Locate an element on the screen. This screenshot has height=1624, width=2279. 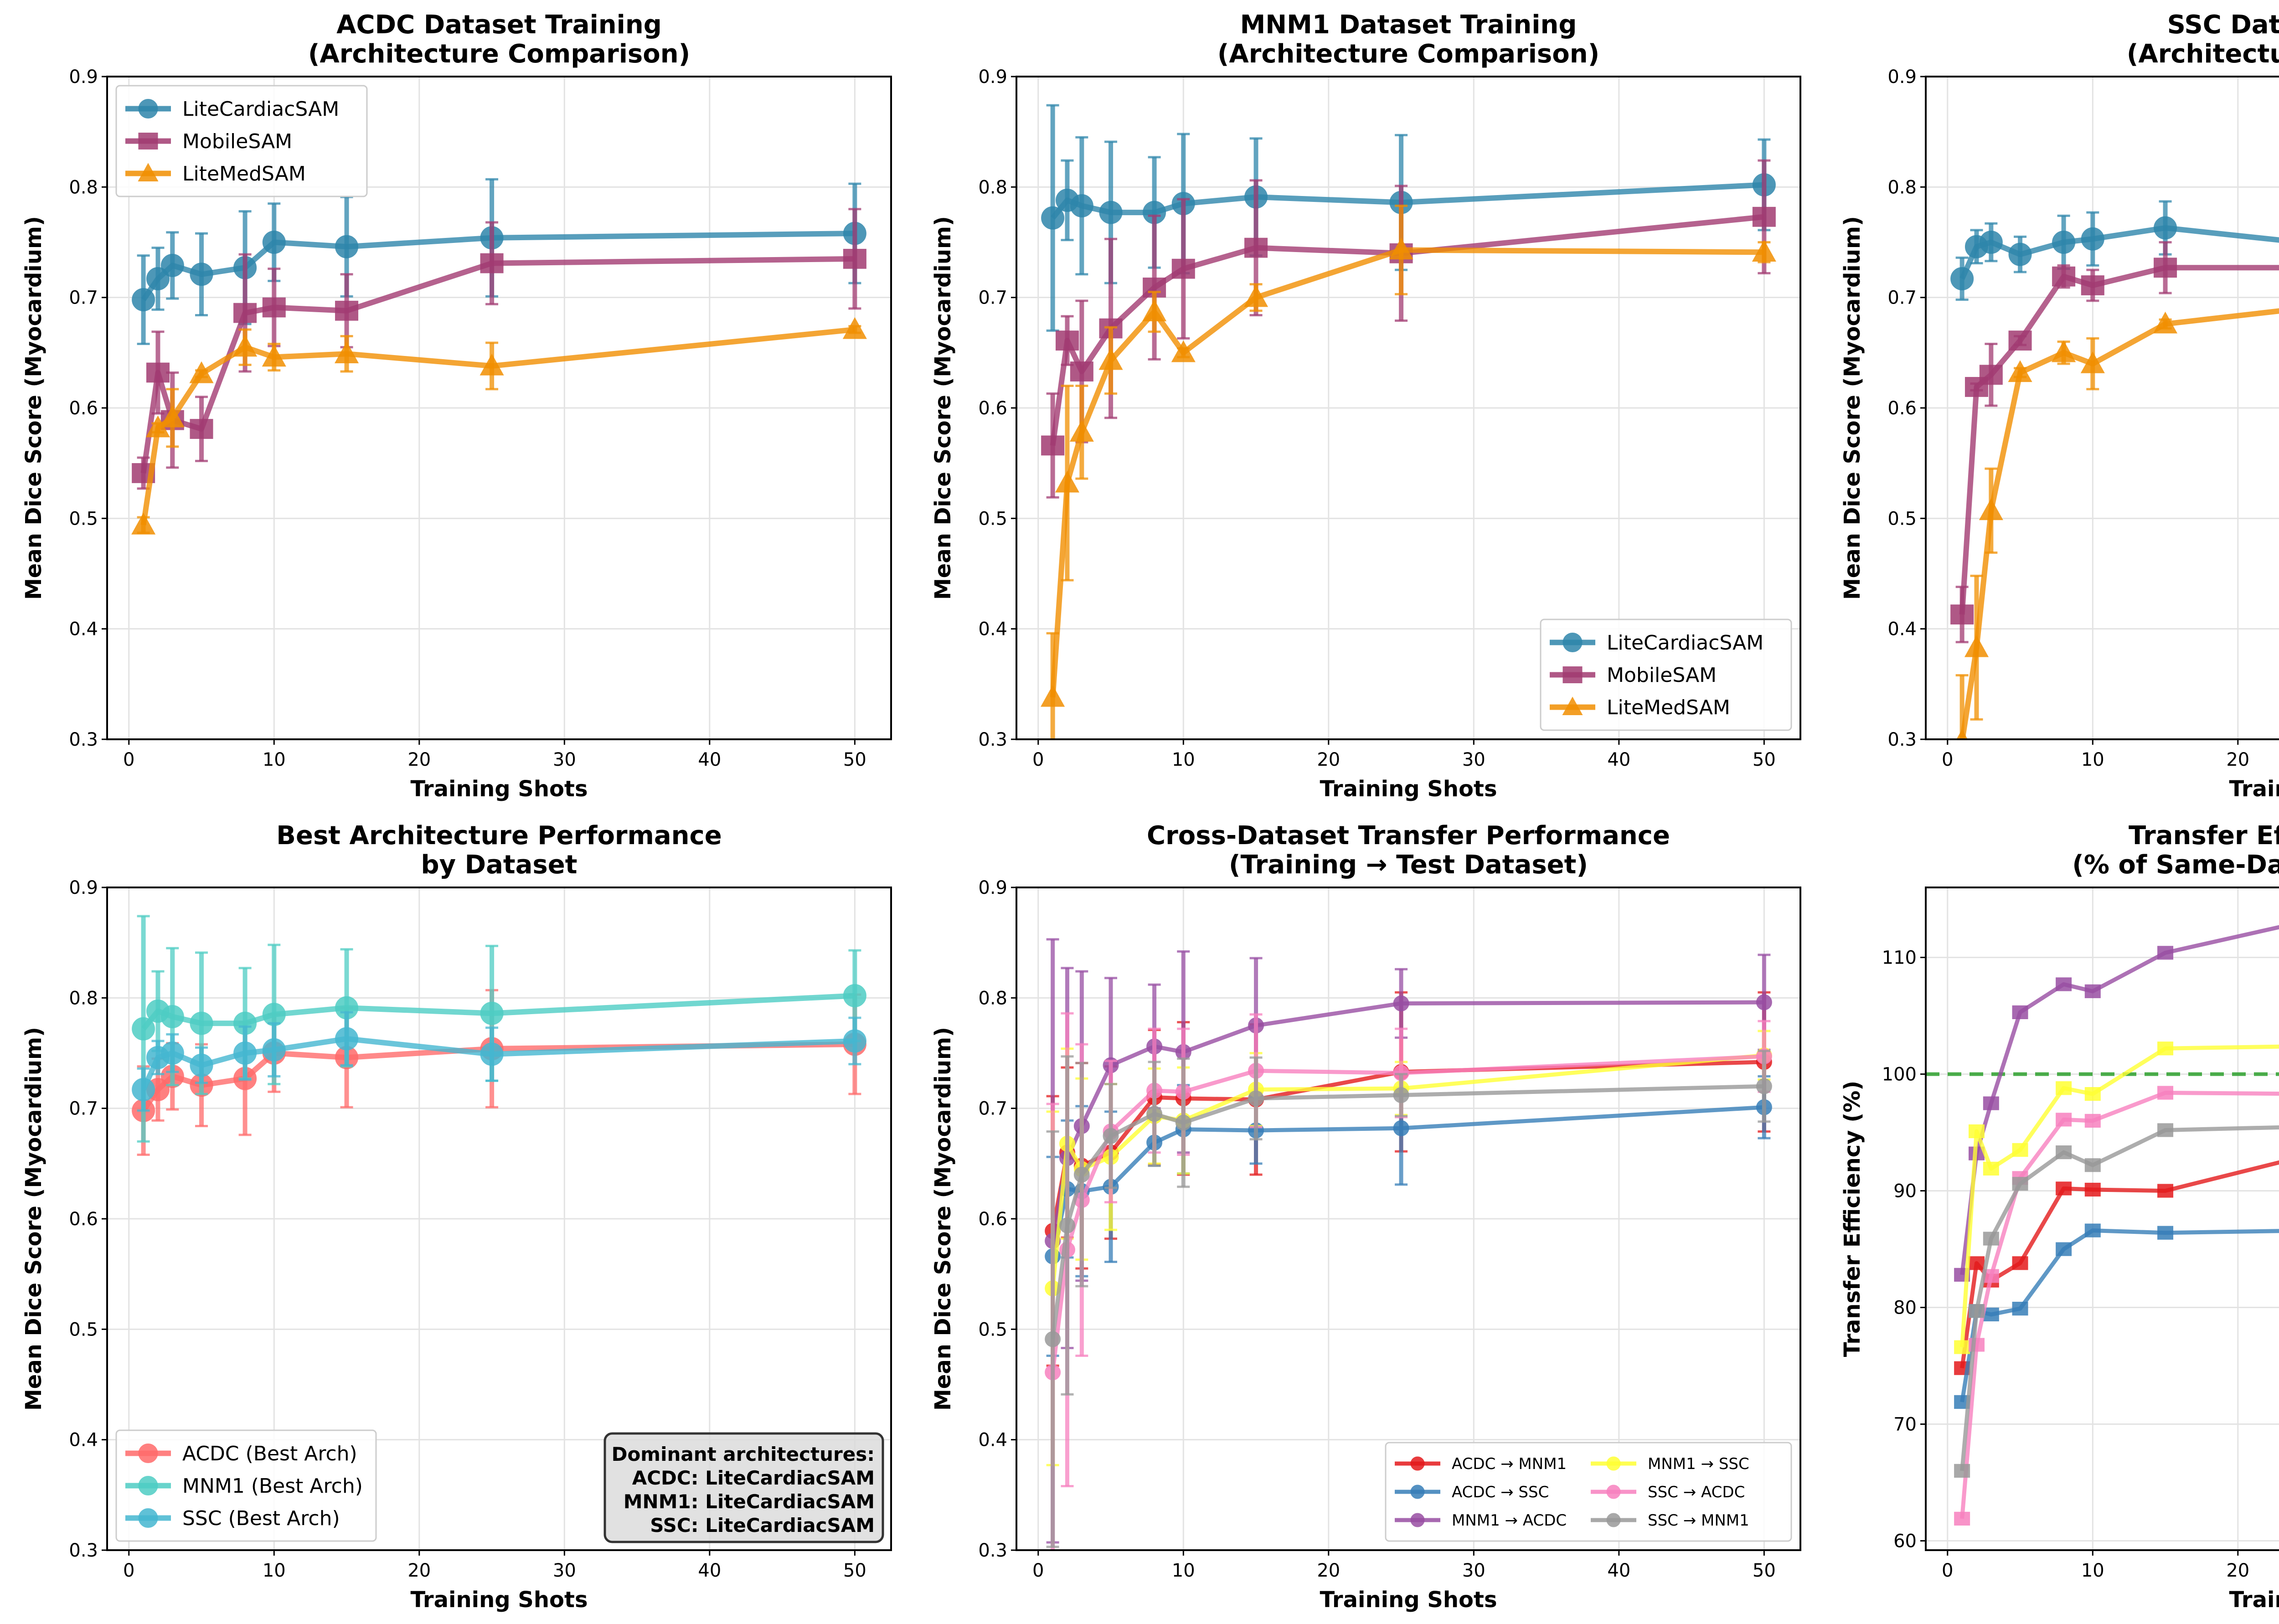
series-ssc-best-arch- is located at coordinates (499, 1061).